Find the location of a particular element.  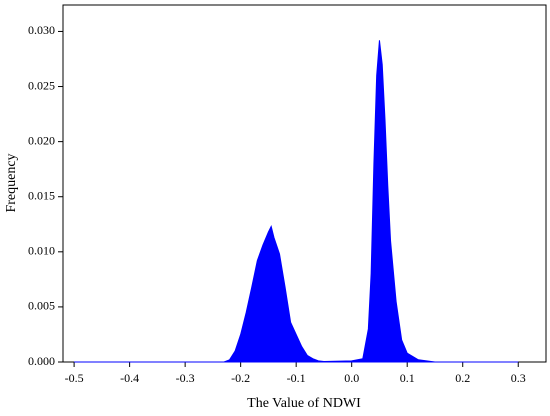

y-axis-title: Frequency is located at coordinates (11, 182).